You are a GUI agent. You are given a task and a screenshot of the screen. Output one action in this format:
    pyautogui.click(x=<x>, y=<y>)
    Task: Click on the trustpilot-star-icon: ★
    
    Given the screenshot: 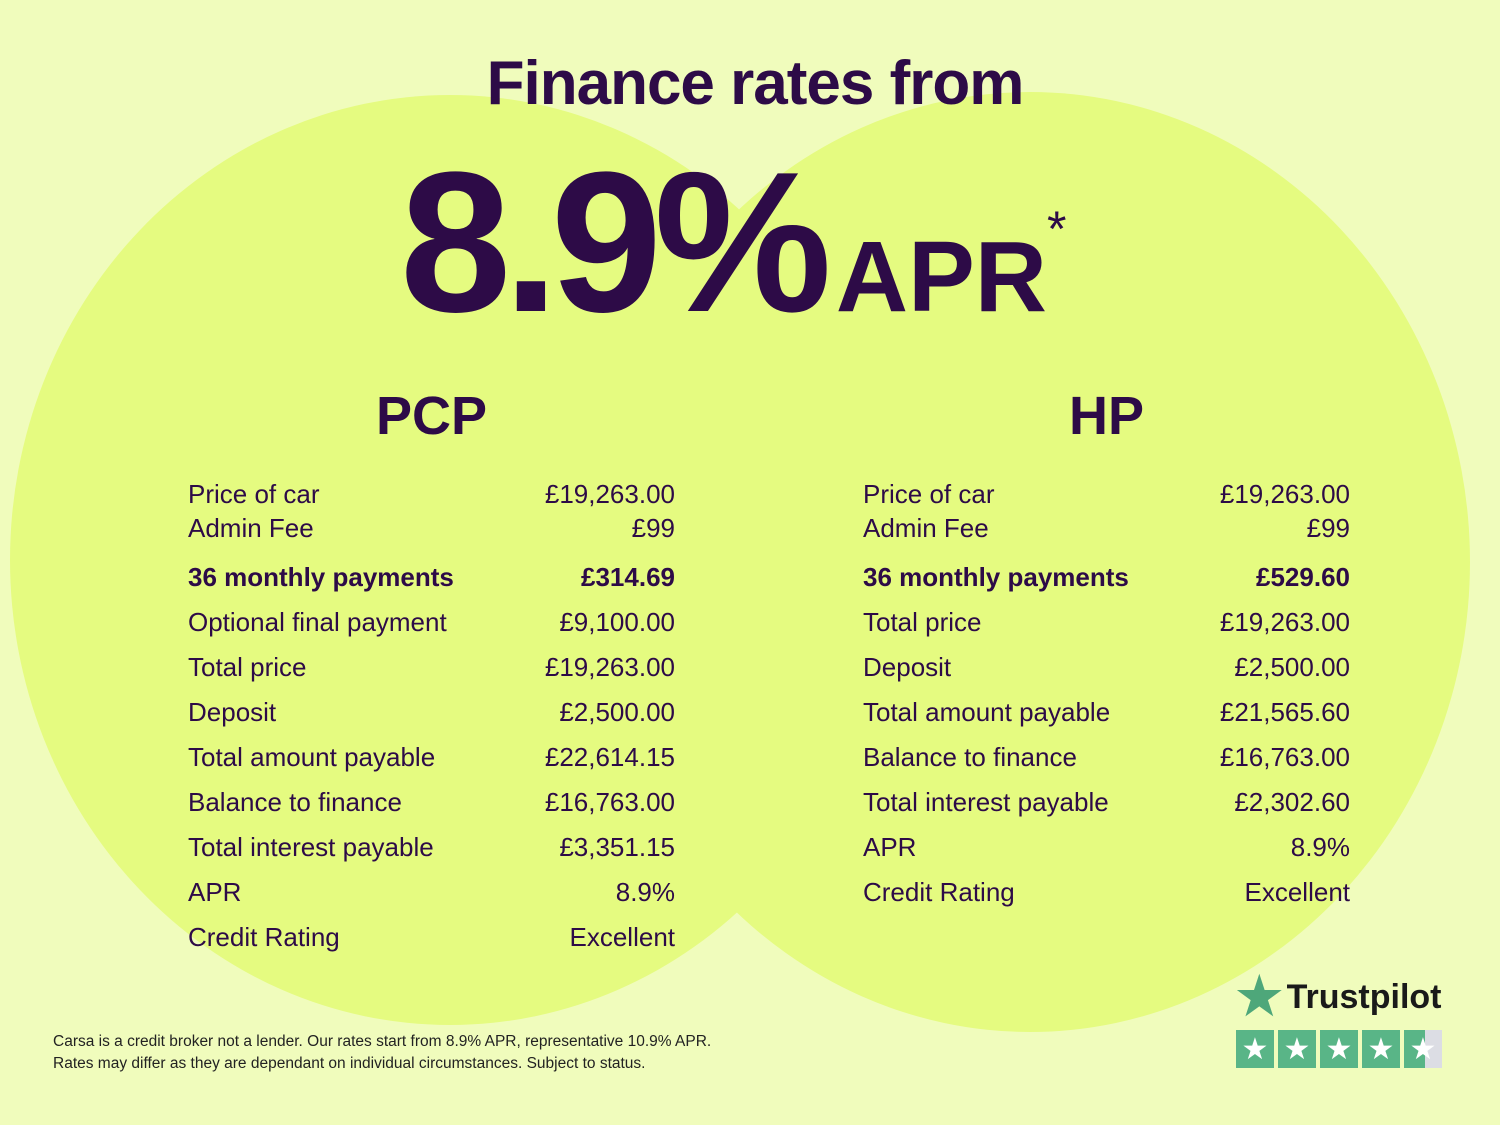 What is the action you would take?
    pyautogui.click(x=1259, y=997)
    